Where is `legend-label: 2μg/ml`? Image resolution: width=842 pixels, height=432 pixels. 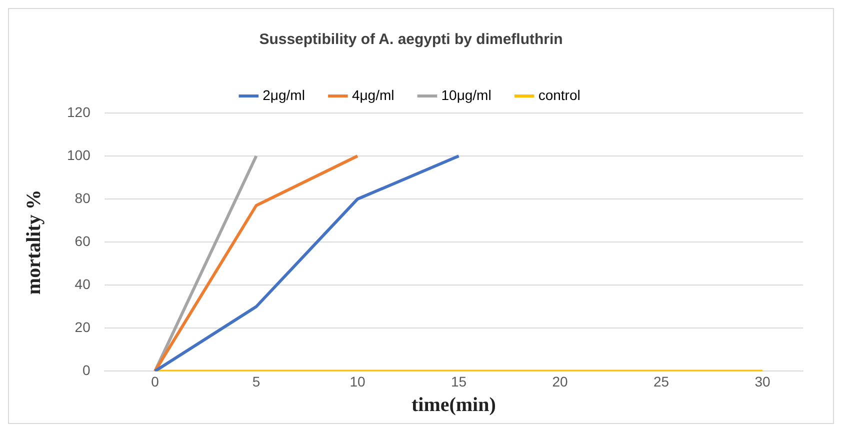
legend-label: 2μg/ml is located at coordinates (283, 94).